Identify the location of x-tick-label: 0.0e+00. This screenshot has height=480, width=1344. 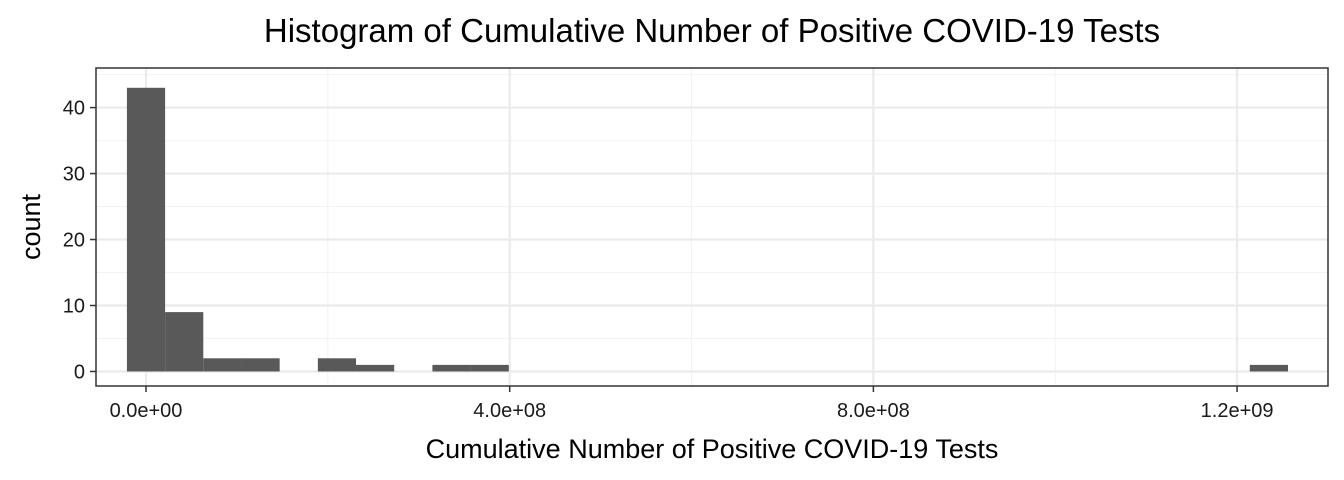
(146, 411).